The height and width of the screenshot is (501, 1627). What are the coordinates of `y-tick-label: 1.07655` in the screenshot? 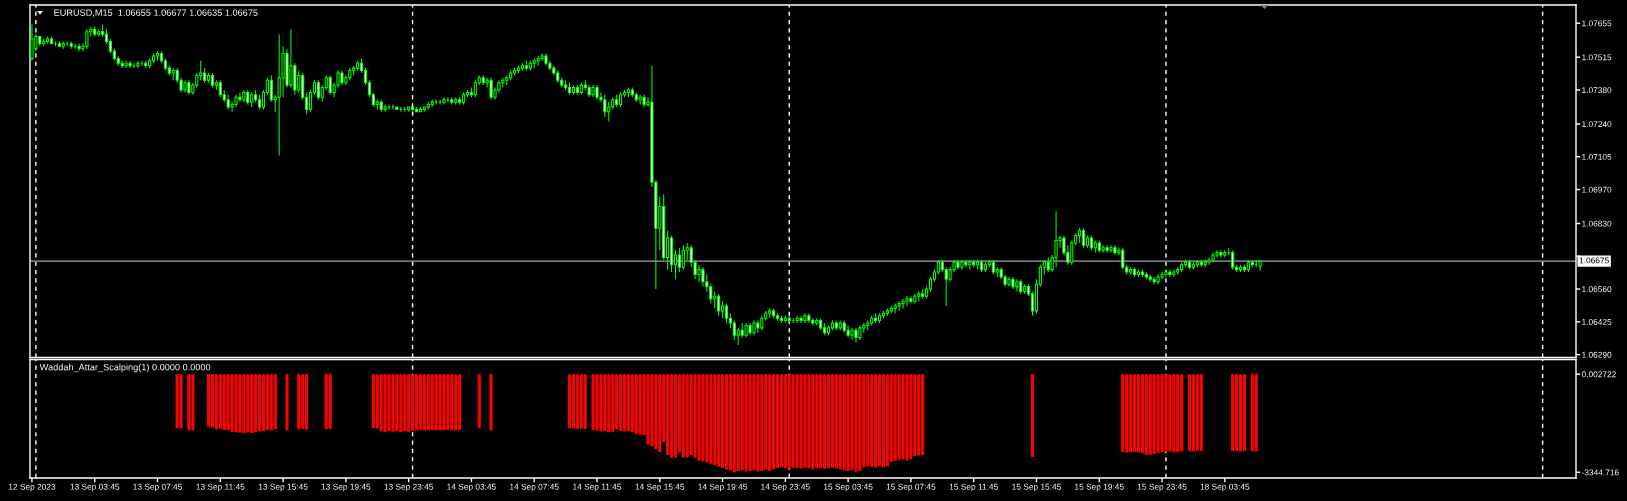 It's located at (1597, 23).